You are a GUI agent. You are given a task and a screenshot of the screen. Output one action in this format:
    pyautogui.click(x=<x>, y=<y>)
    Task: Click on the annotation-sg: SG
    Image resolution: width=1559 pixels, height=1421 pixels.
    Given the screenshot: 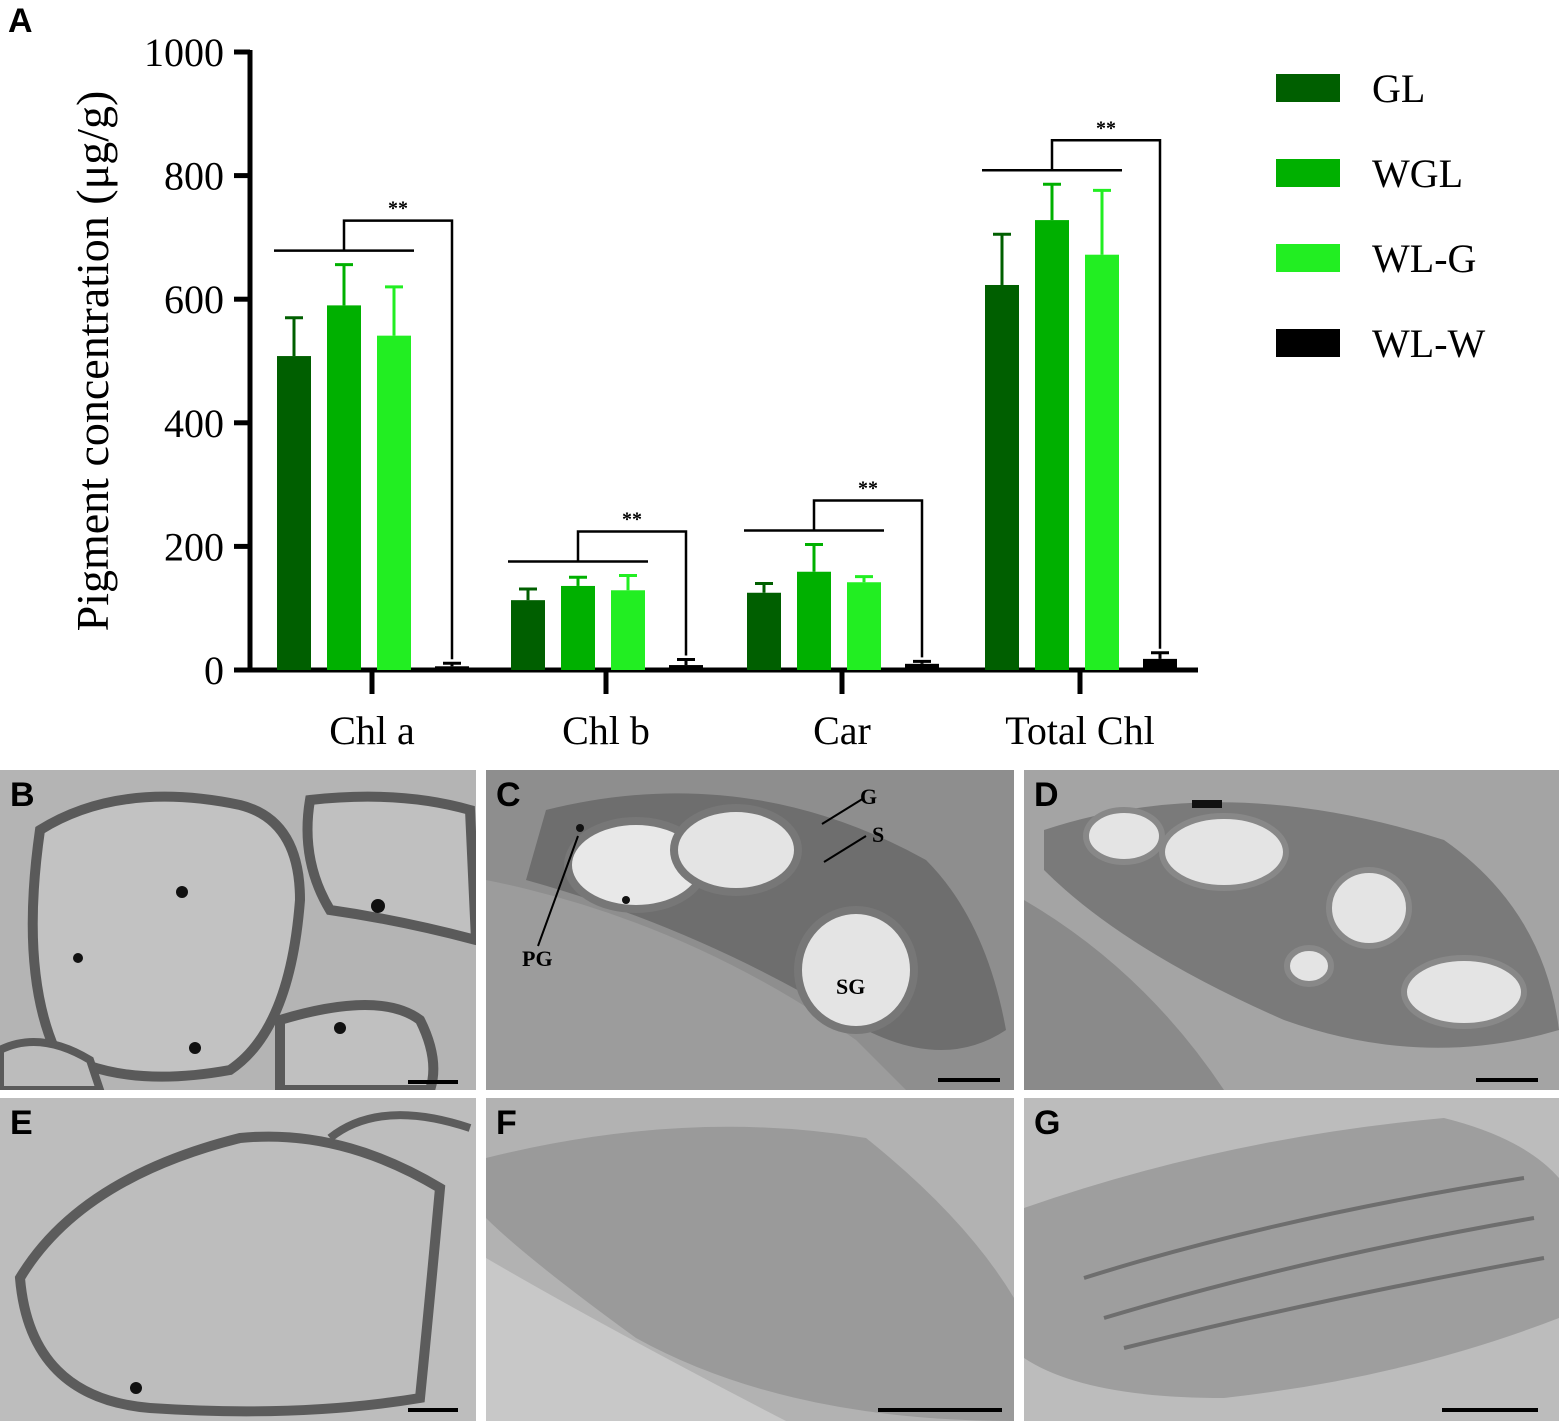 What is the action you would take?
    pyautogui.click(x=851, y=986)
    